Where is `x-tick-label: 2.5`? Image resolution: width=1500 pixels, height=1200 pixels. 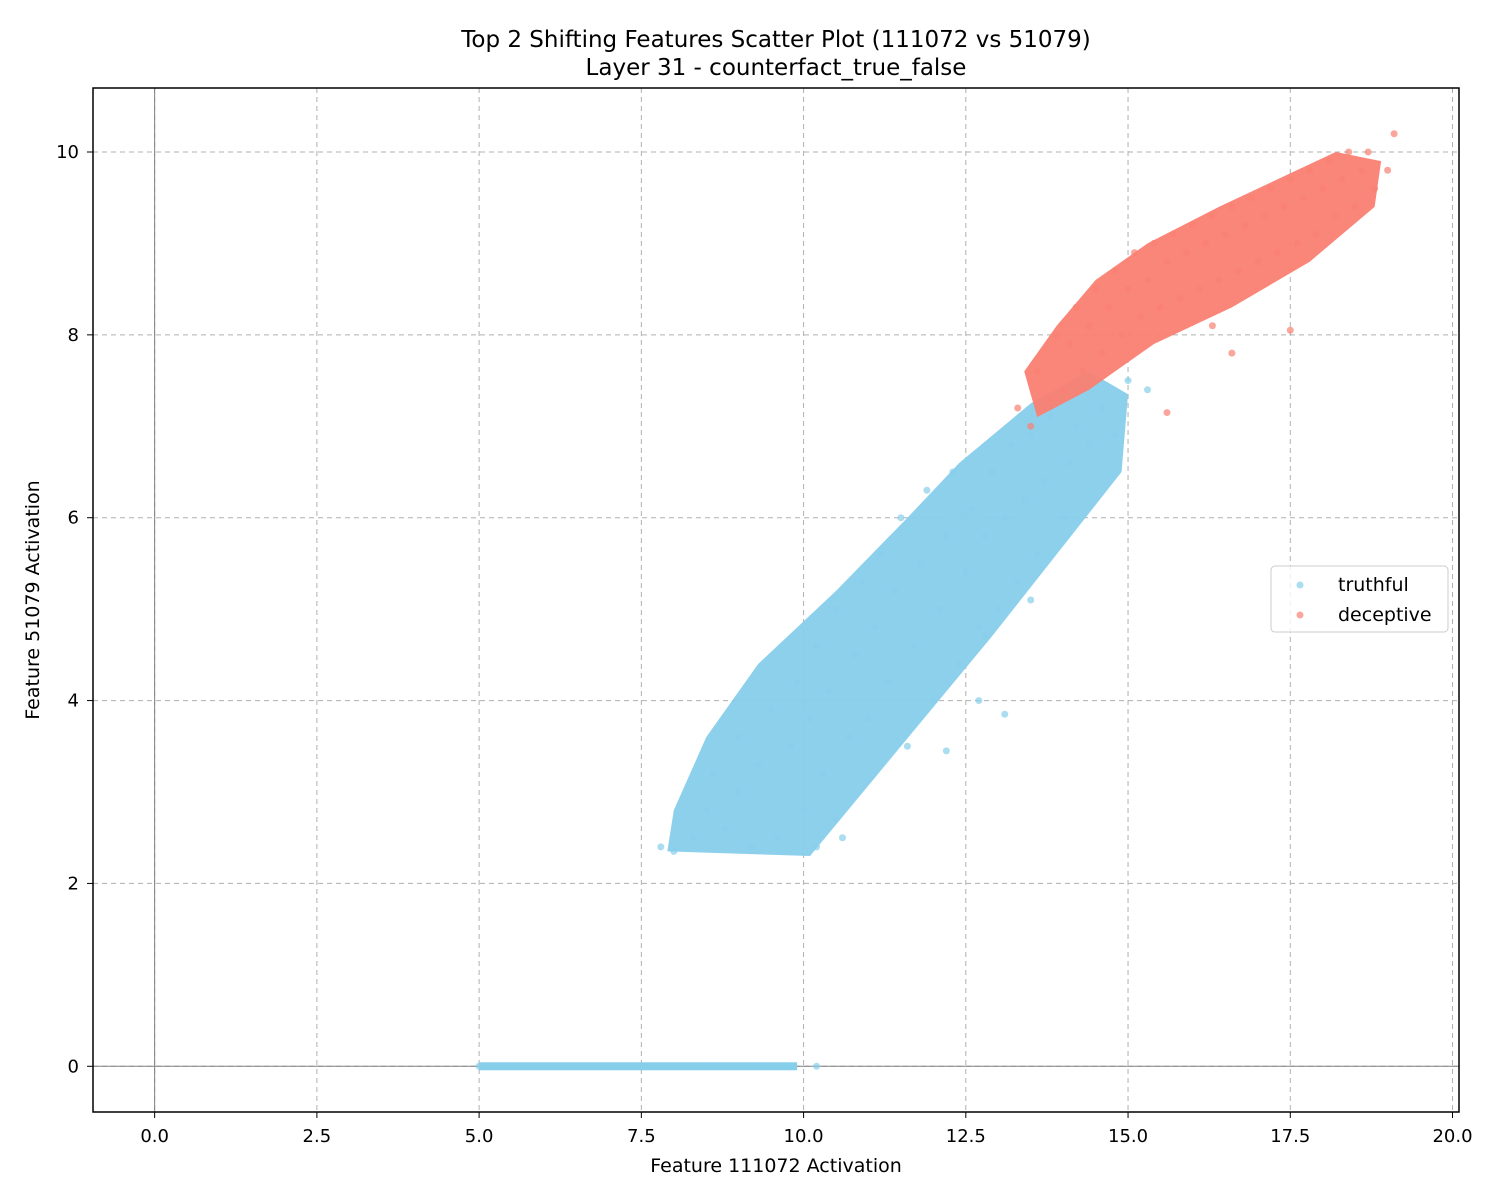
x-tick-label: 2.5 is located at coordinates (317, 1136).